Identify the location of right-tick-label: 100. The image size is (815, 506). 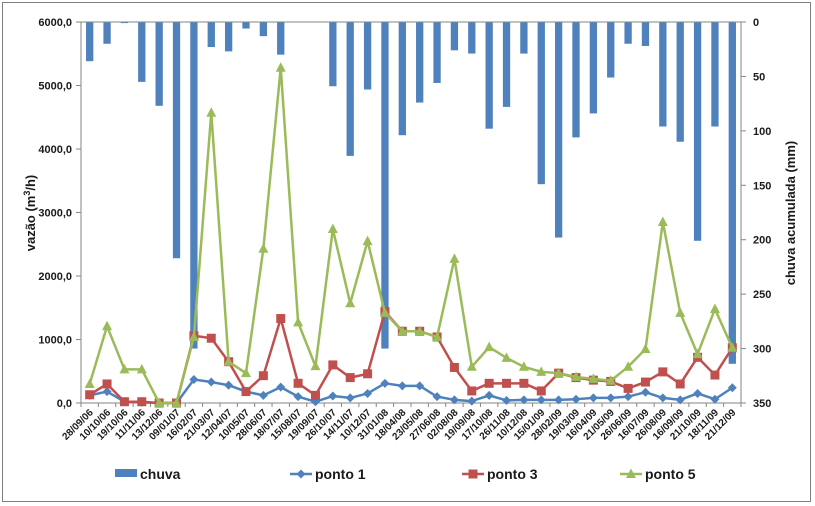
(762, 132).